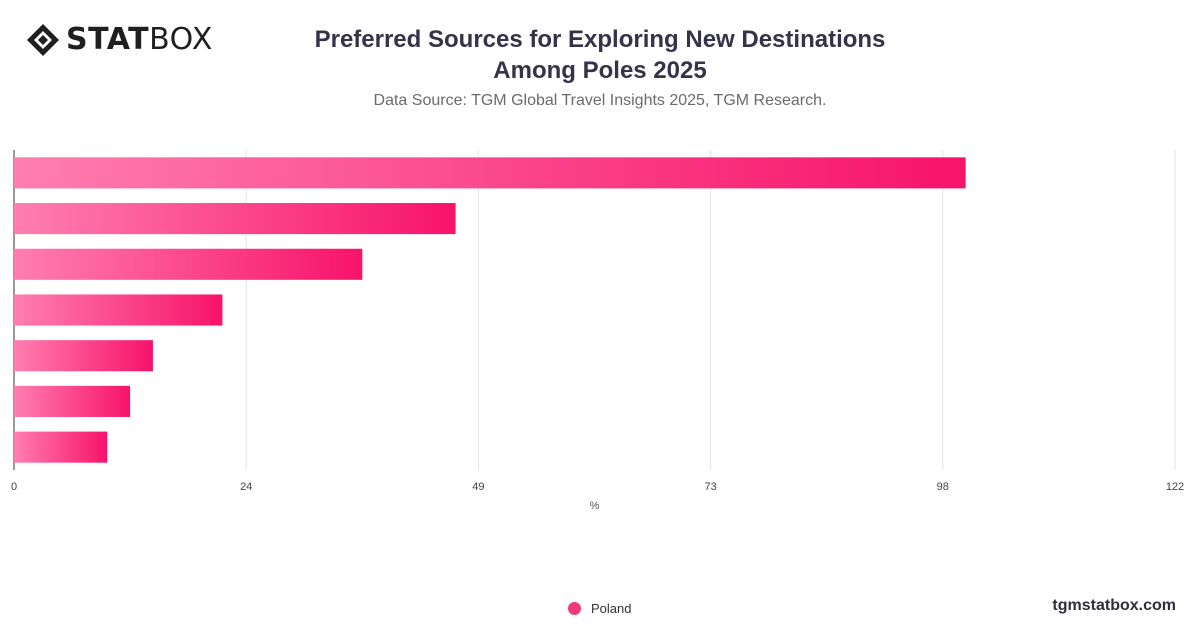 The width and height of the screenshot is (1200, 628). Describe the element at coordinates (14, 487) in the screenshot. I see `x-tick-label: 0` at that location.